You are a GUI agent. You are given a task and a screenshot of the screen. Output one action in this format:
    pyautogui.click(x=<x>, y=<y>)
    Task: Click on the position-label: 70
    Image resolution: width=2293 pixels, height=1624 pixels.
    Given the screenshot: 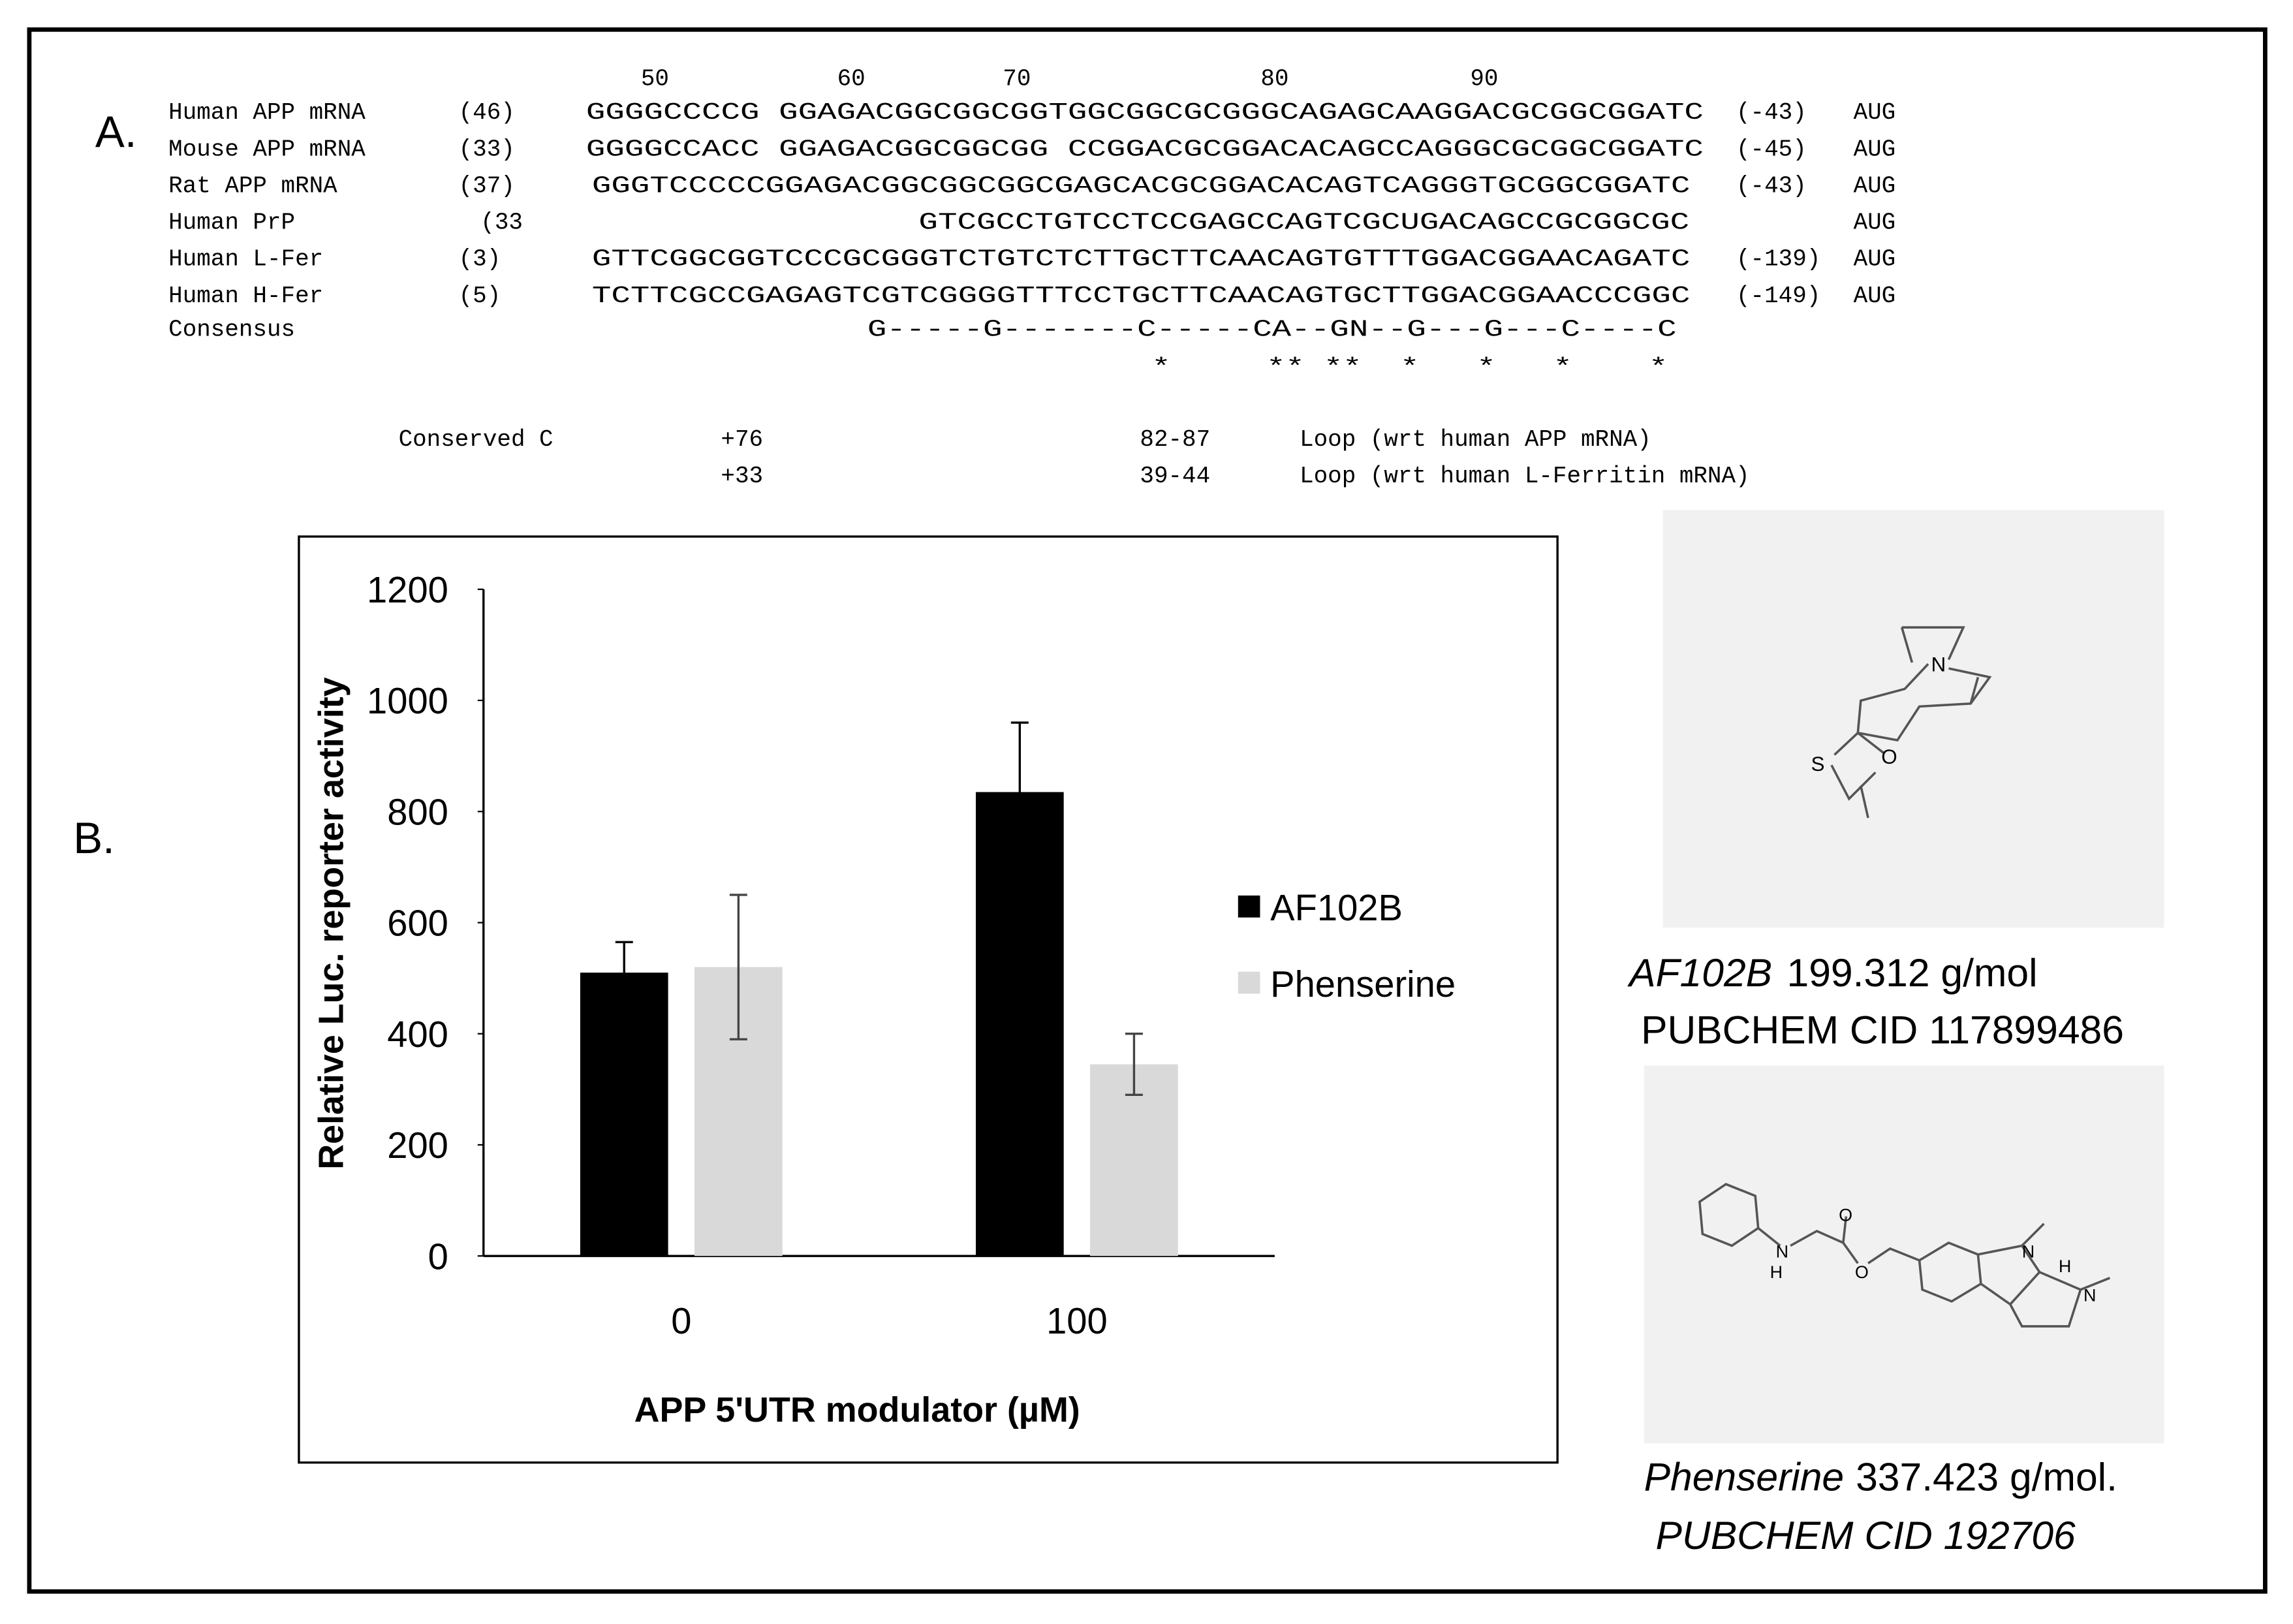 What is the action you would take?
    pyautogui.click(x=1017, y=80)
    